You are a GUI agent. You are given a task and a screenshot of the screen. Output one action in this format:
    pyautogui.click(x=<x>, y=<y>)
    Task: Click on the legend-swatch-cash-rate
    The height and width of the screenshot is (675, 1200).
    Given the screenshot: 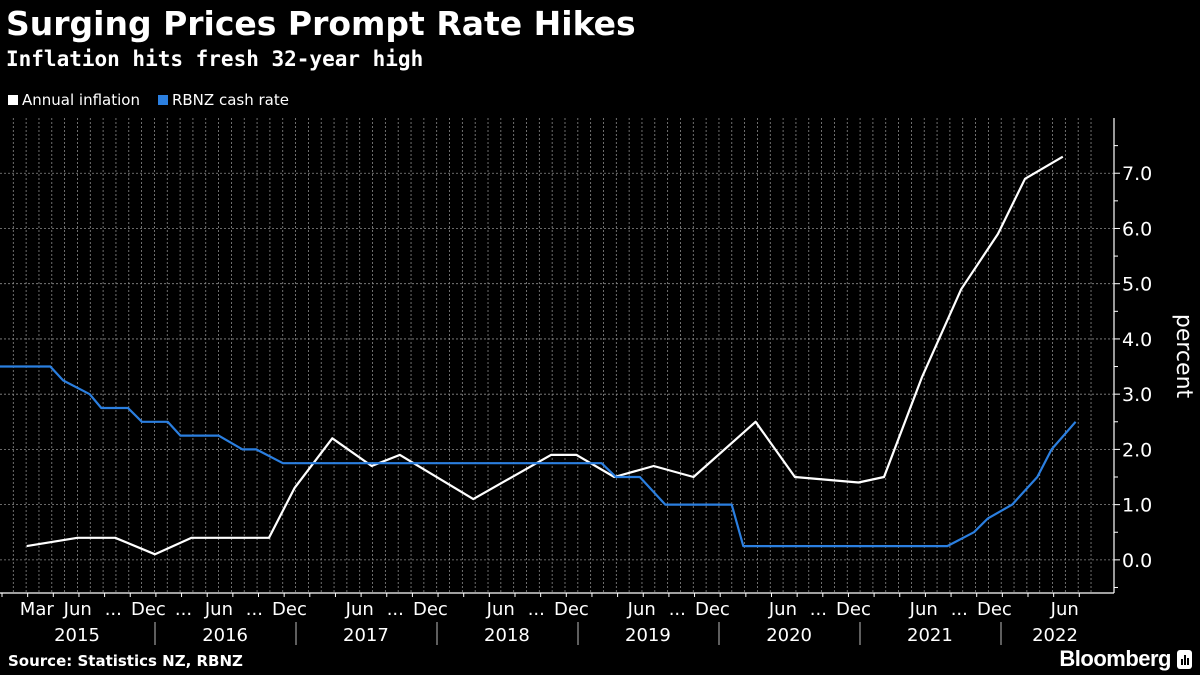 What is the action you would take?
    pyautogui.click(x=162, y=100)
    